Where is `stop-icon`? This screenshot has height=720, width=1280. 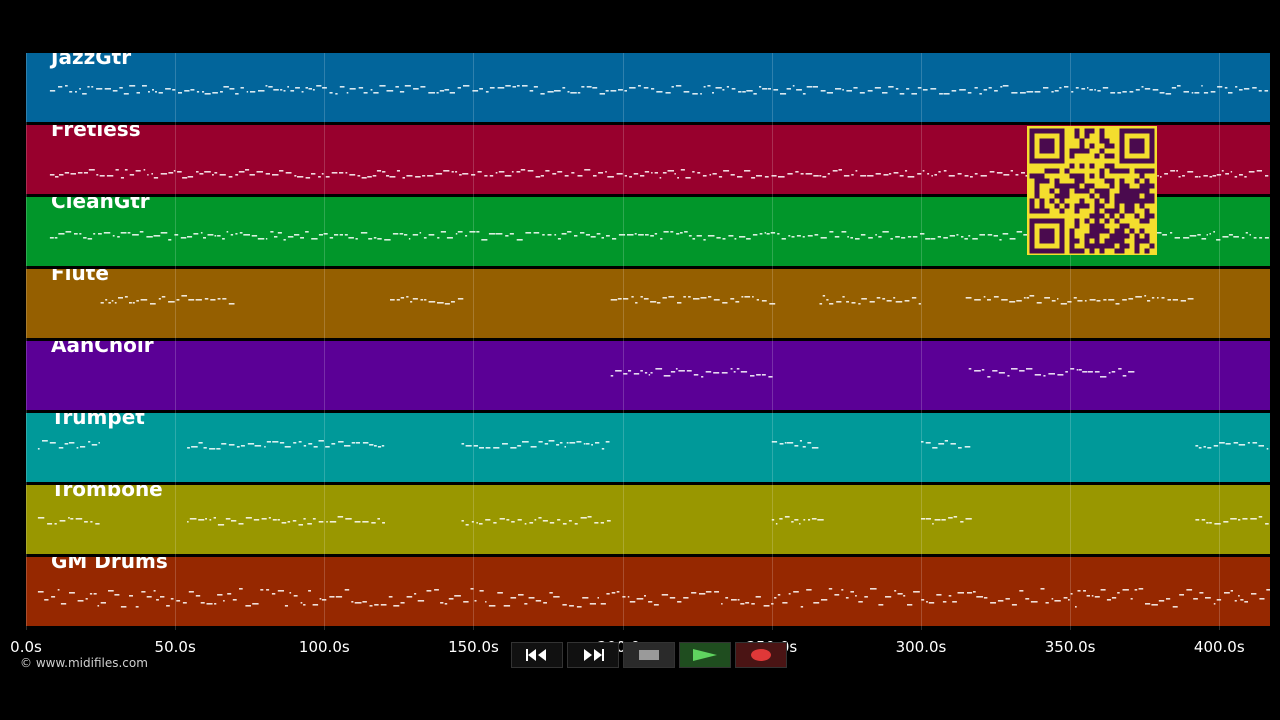
stop-icon is located at coordinates (649, 655).